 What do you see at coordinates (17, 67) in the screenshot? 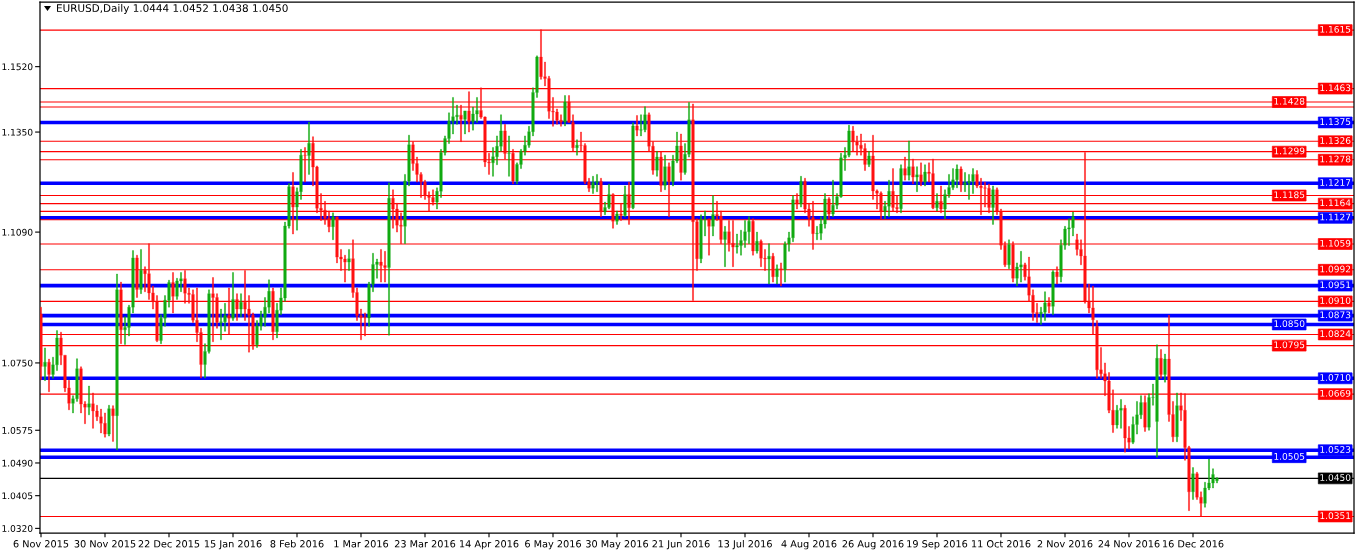
I see `y-tick-label: 1.1520` at bounding box center [17, 67].